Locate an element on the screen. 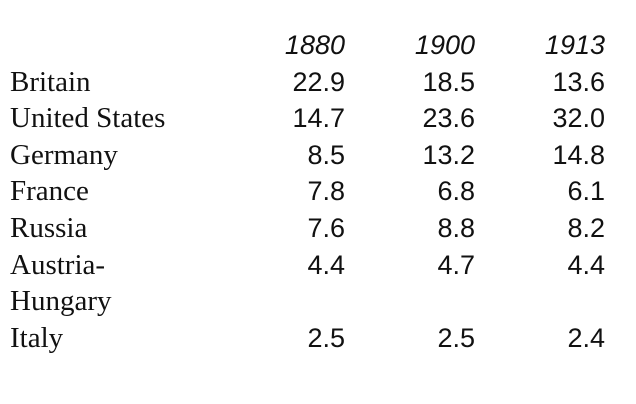 The image size is (636, 404). table-row: France 7.8 6.8 6.1 is located at coordinates (307, 191).